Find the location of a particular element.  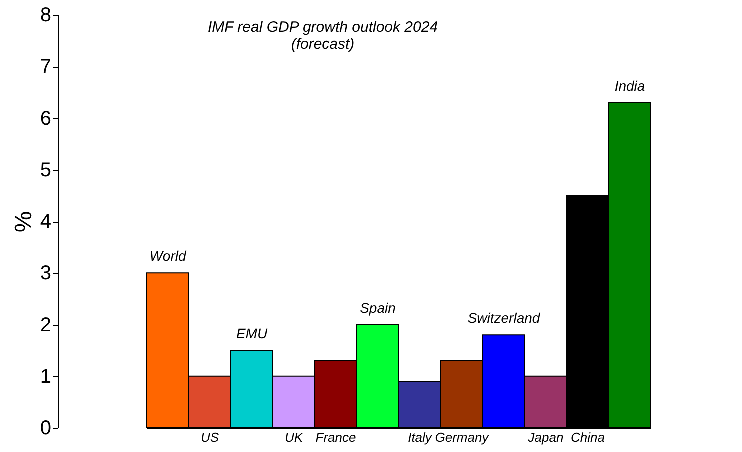

x-tick-label: France is located at coordinates (336, 437).